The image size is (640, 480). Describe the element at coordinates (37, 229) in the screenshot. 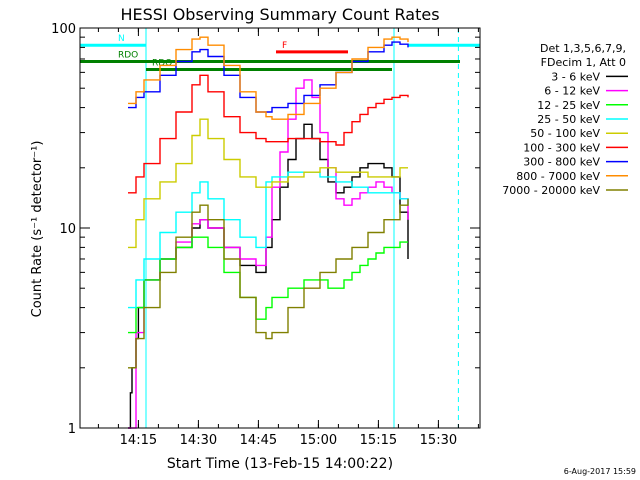

I see `y-axis-label: Count Rate (s⁻¹ detector⁻¹)` at that location.